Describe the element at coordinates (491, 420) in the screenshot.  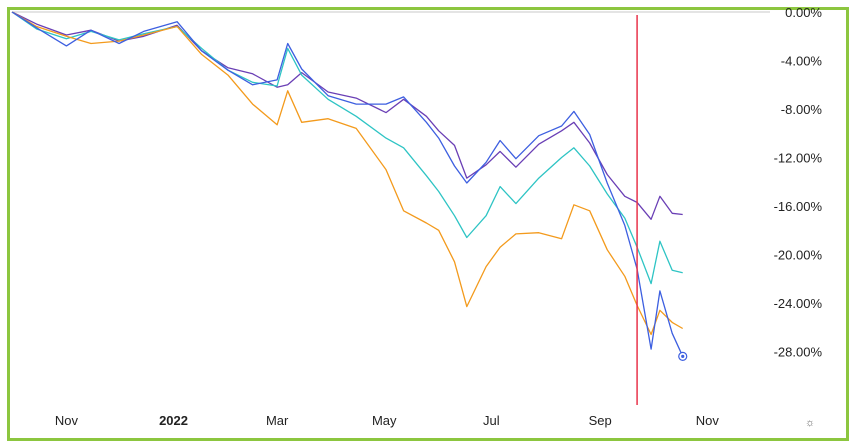
I see `x-tick-label: Jul` at that location.